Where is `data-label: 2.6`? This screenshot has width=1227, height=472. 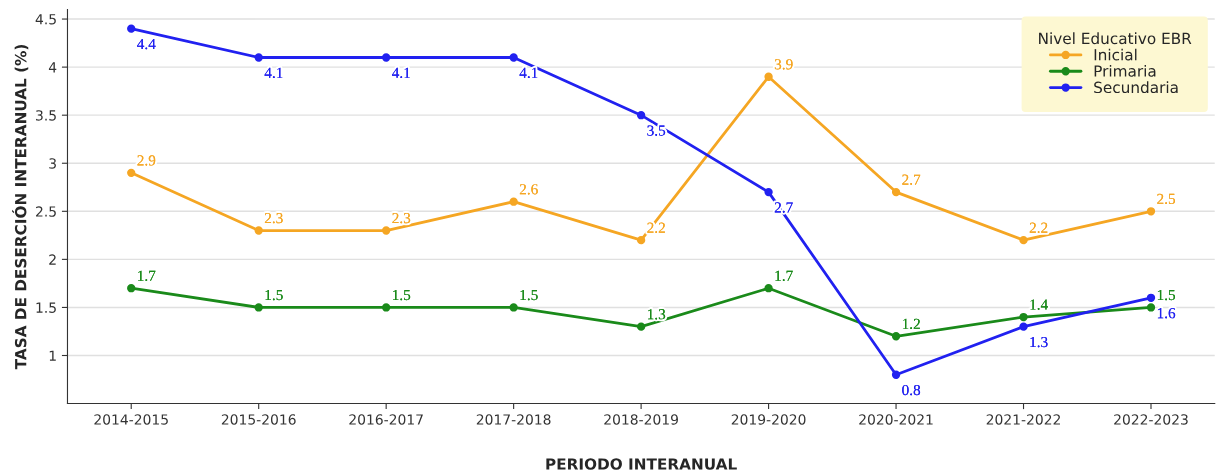
data-label: 2.6 is located at coordinates (528, 189).